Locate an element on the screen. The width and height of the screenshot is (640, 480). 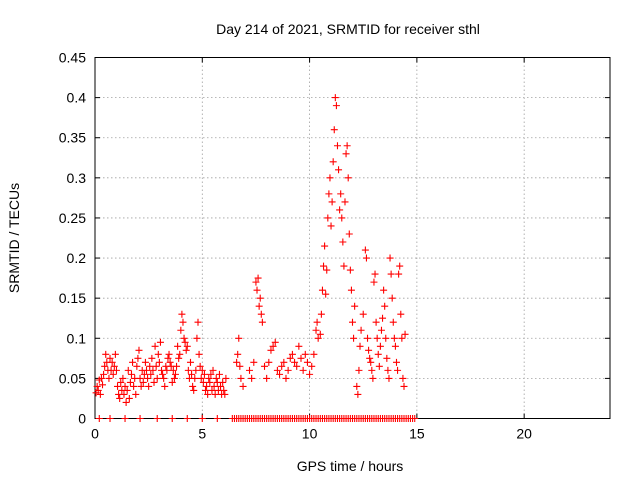
x-tick-label: 15 is located at coordinates (417, 434).